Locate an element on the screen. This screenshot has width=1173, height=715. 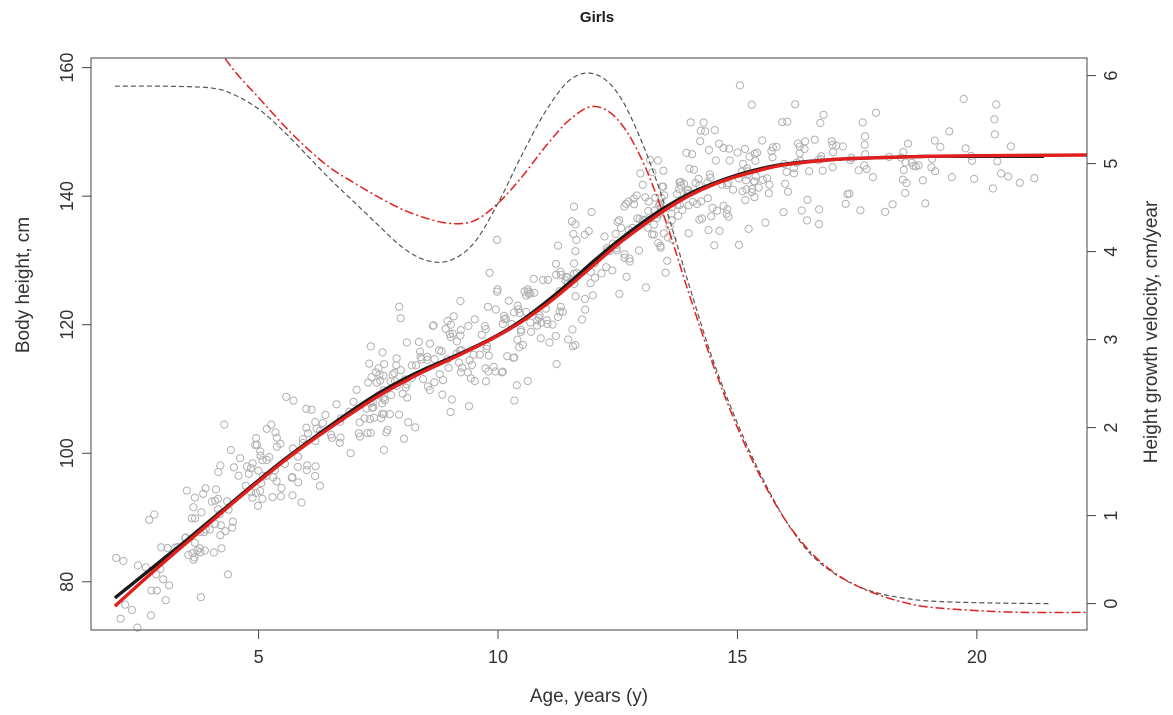
y-right-tick-label: 1 is located at coordinates (1111, 516).